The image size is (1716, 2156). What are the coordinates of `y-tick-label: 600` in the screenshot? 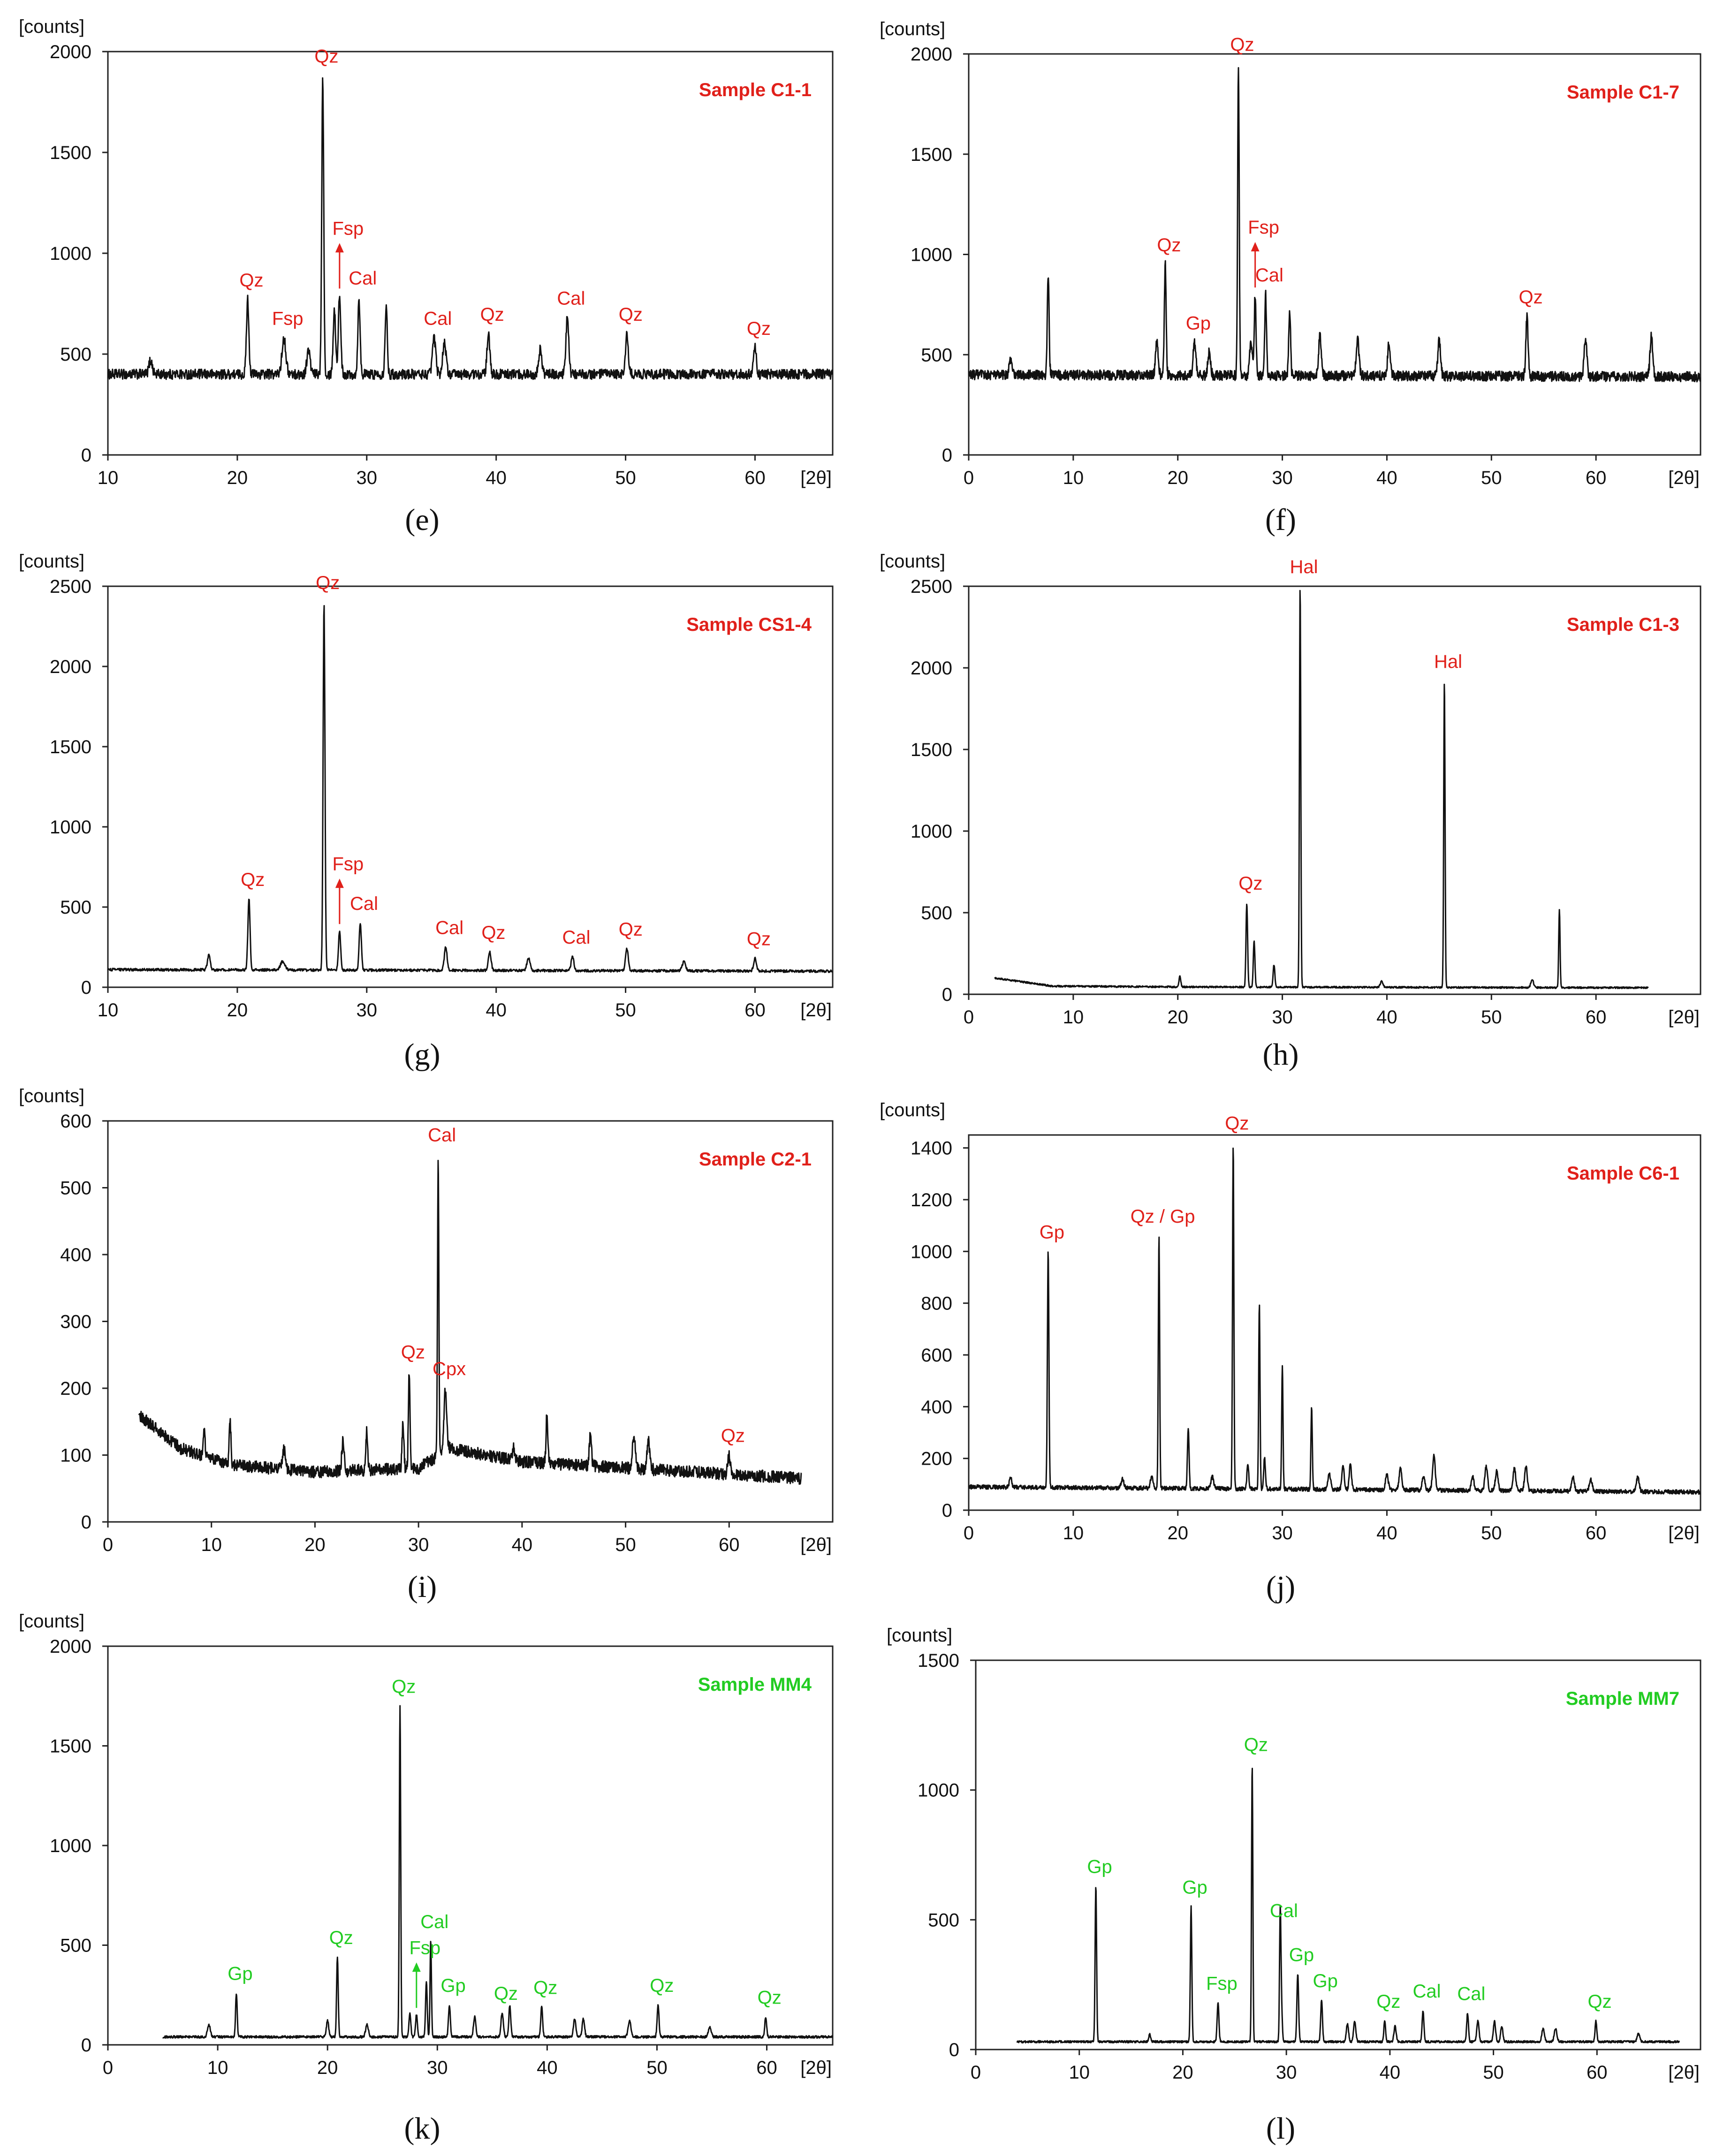 It's located at (936, 1355).